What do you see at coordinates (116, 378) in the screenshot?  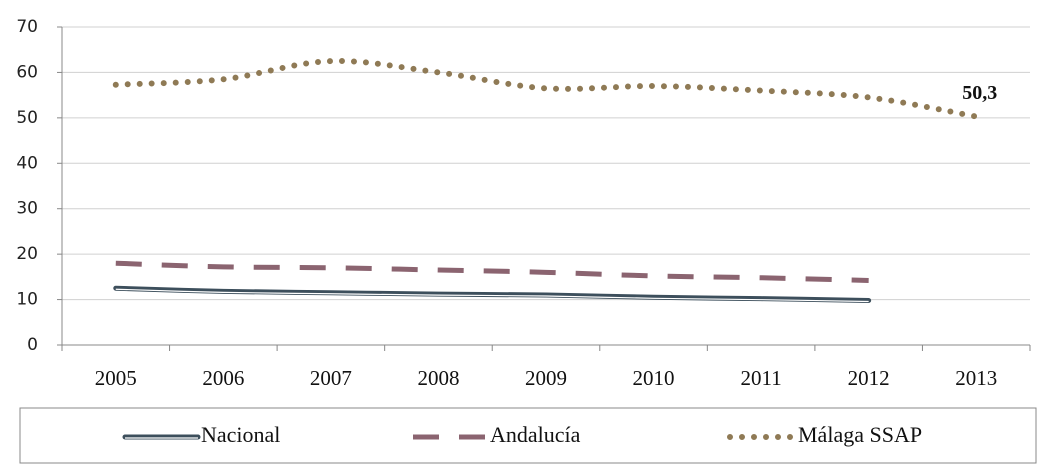 I see `x-tick-label: 2005` at bounding box center [116, 378].